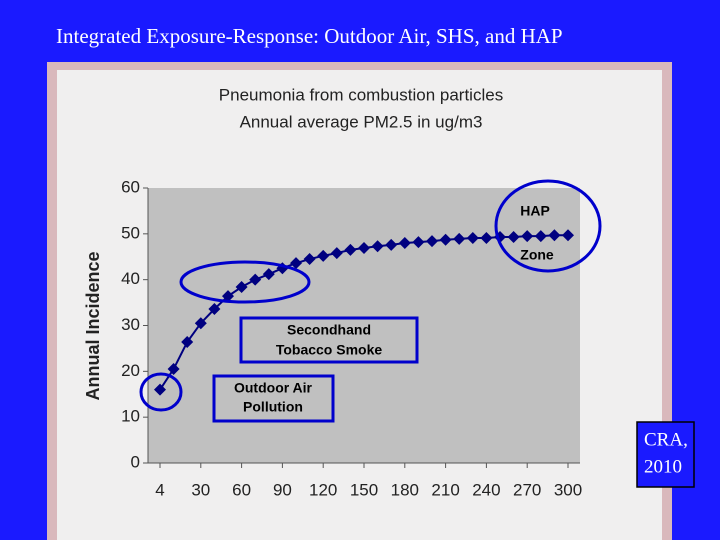  What do you see at coordinates (273, 398) in the screenshot?
I see `outdoor-box` at bounding box center [273, 398].